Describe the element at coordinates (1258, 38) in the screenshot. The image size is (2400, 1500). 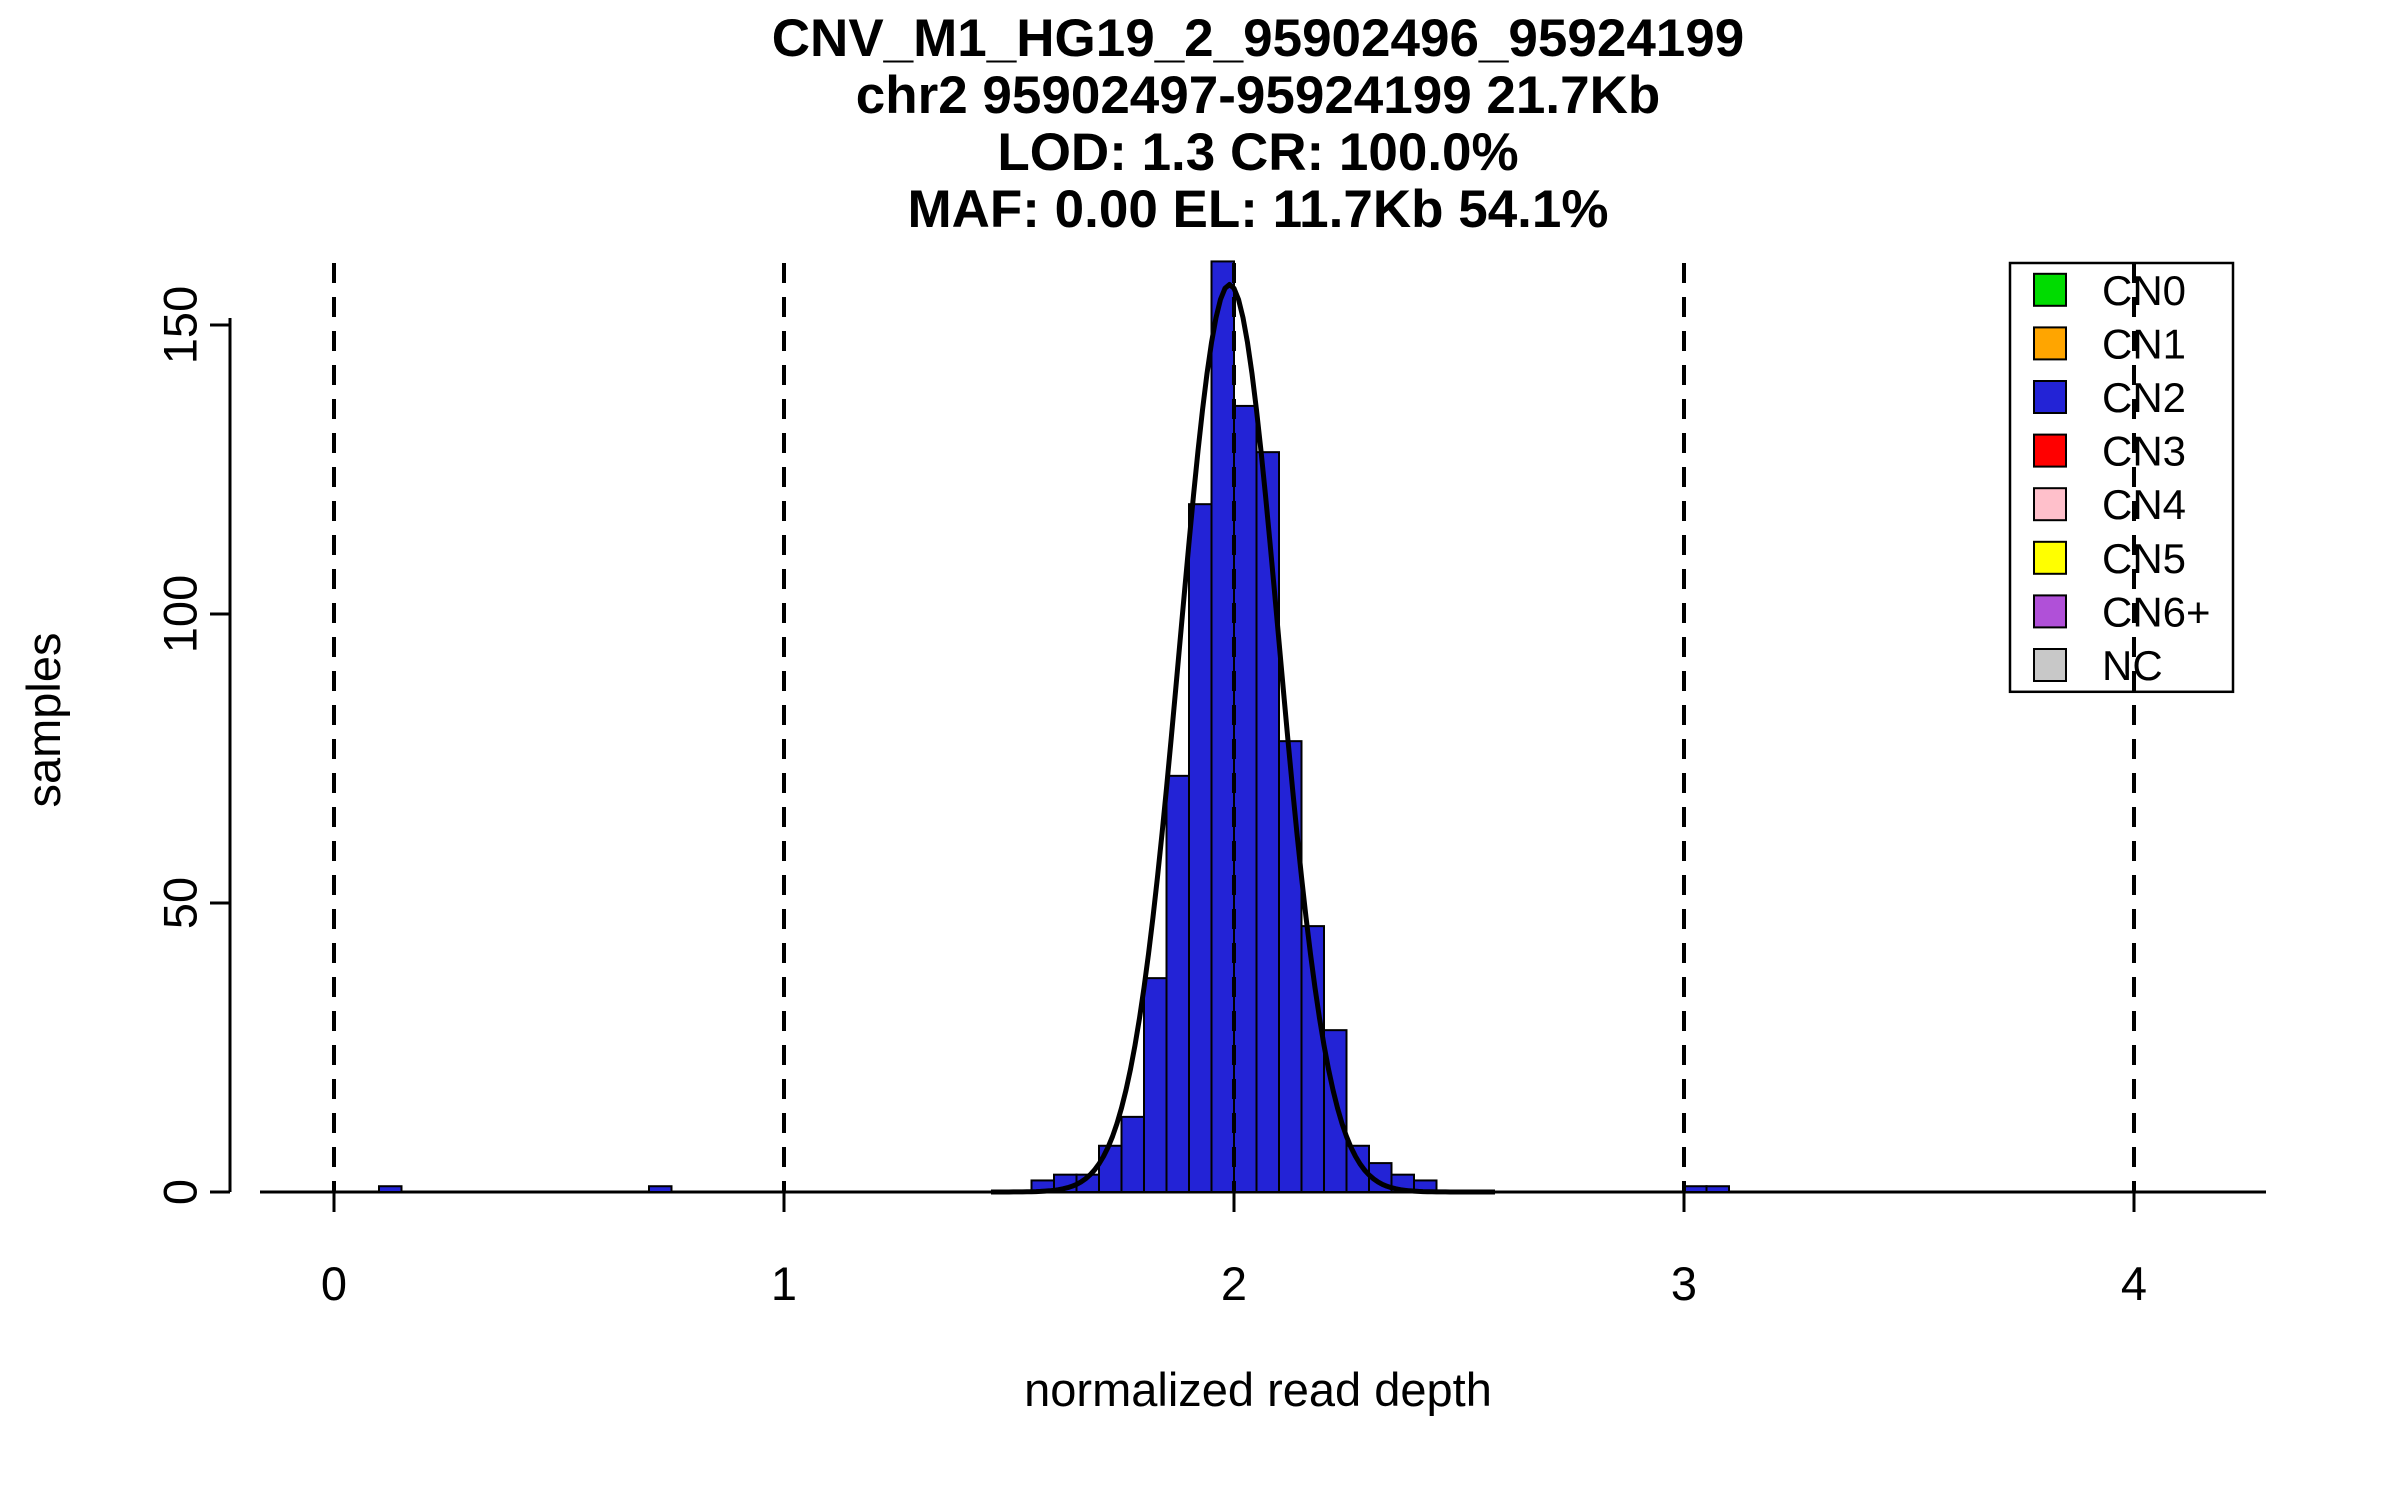
I see `chart-title: CNV_M1_HG19_2_95902496_95924199` at that location.